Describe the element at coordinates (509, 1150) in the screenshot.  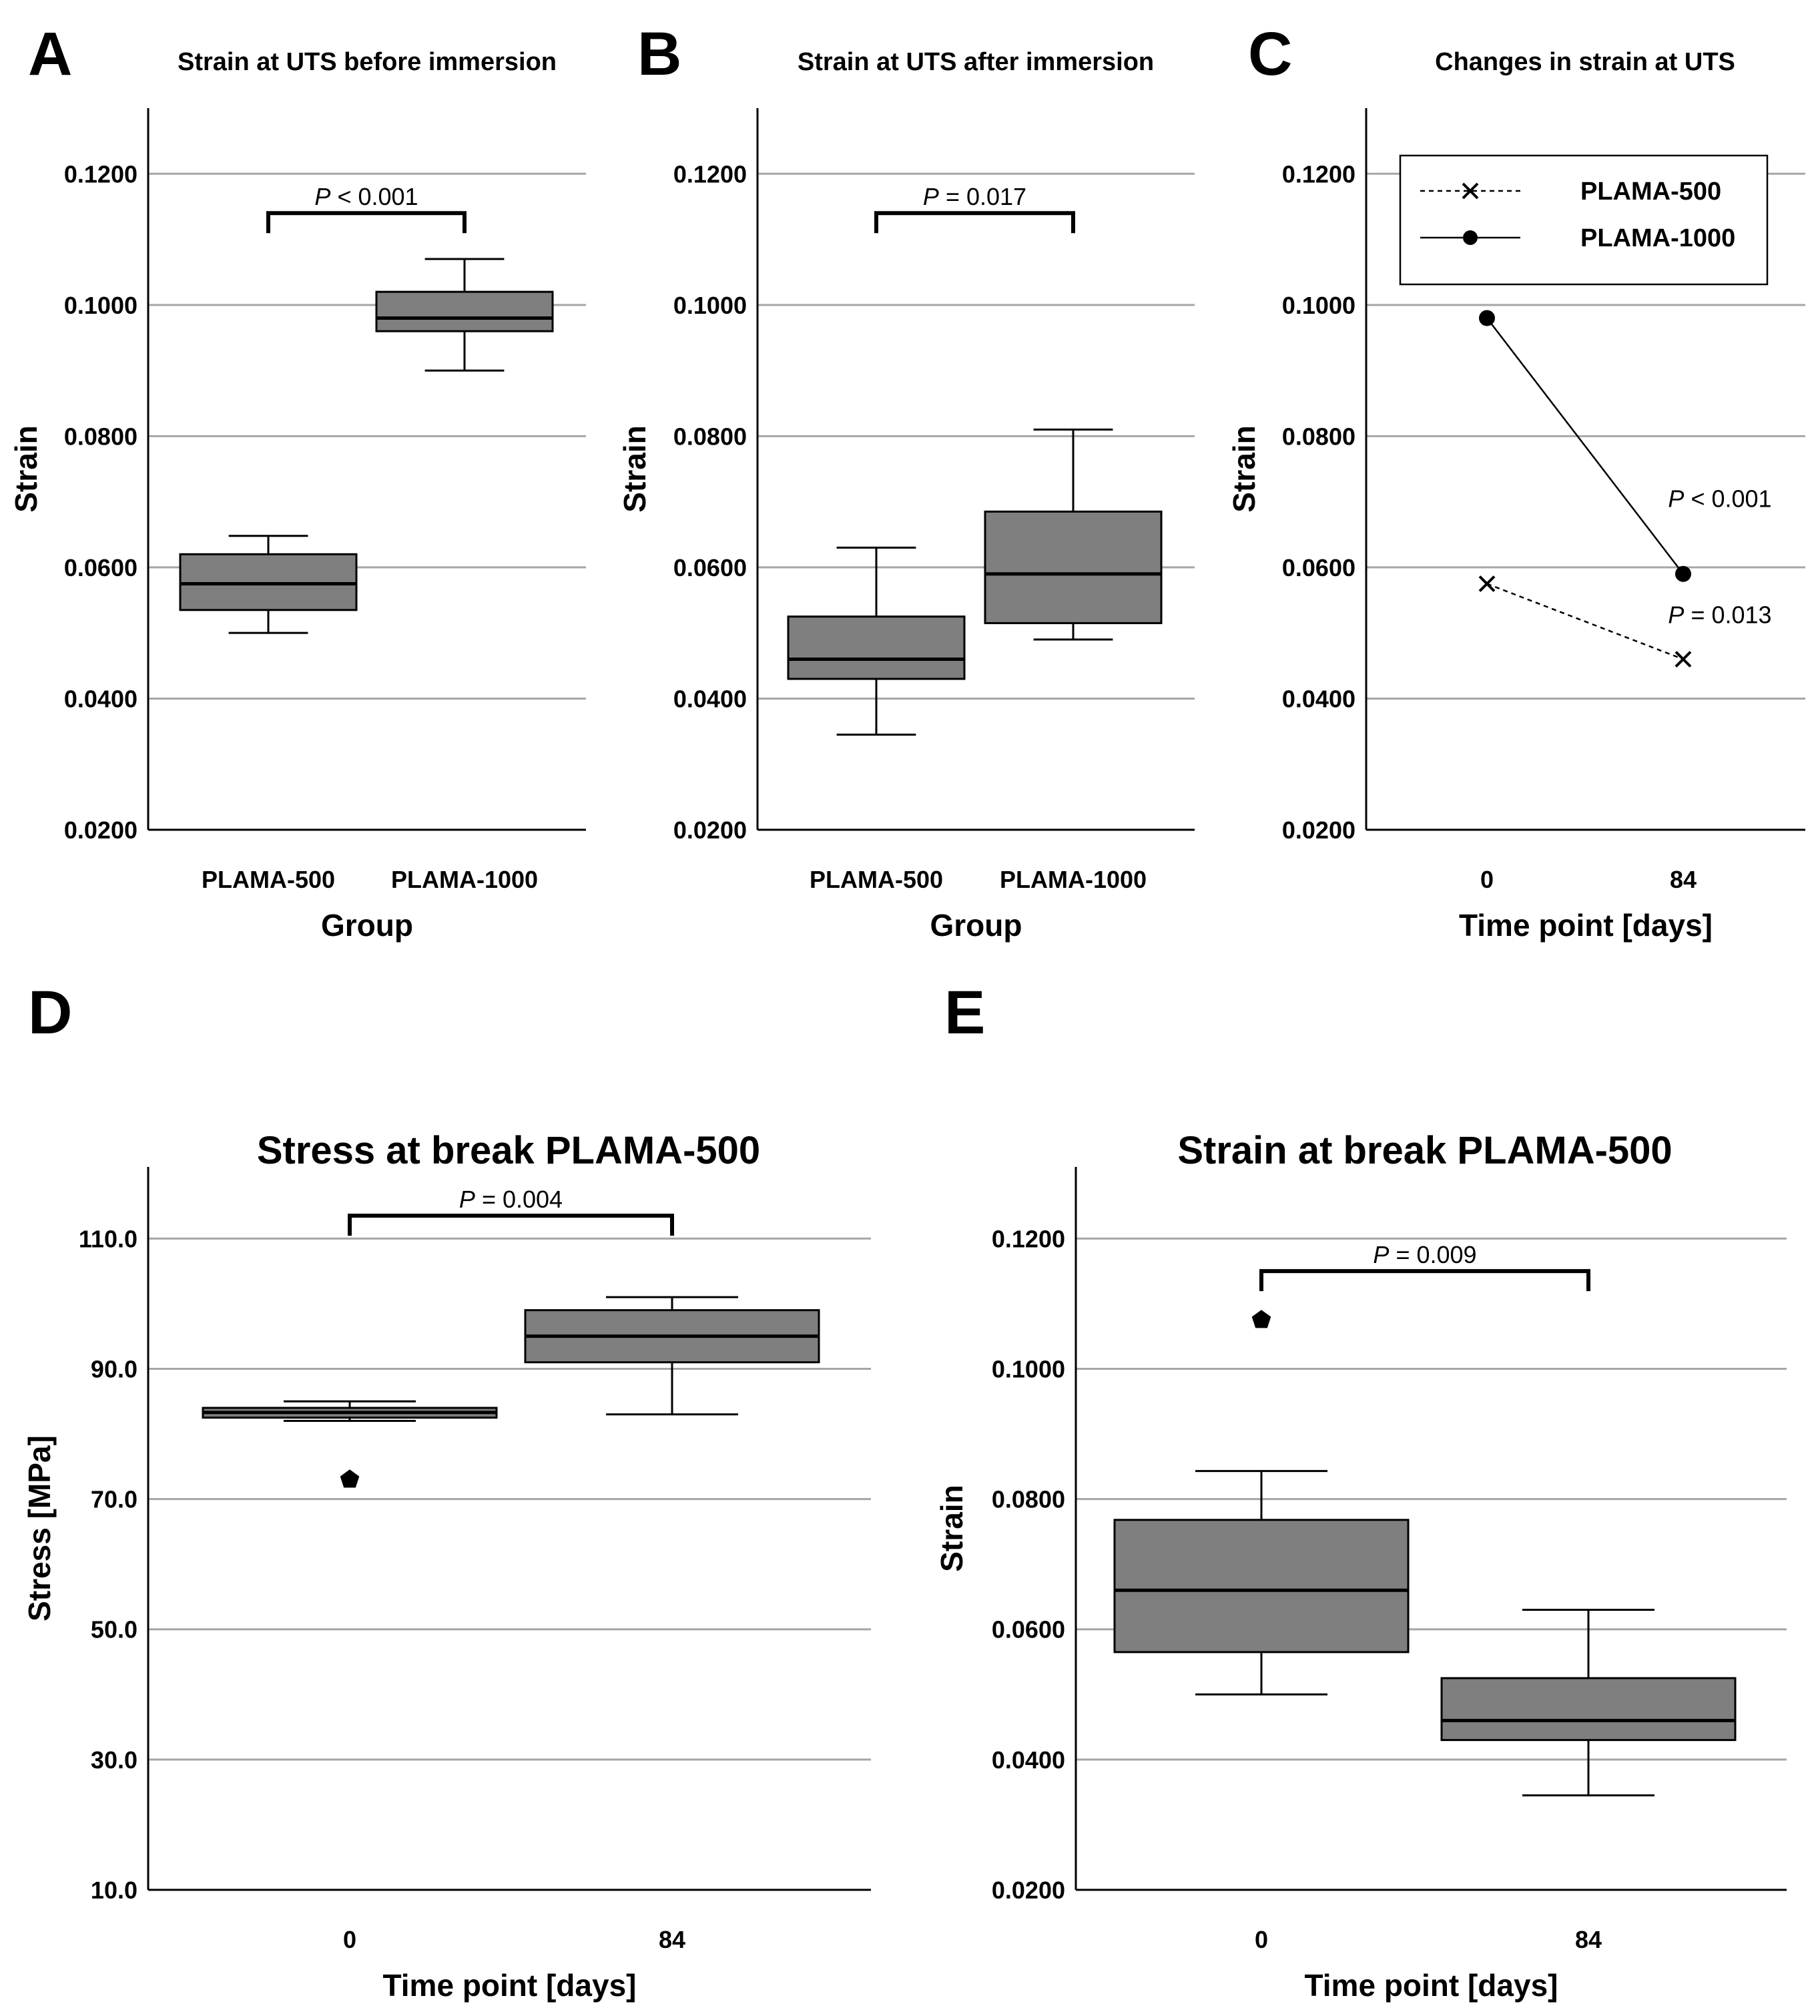
I see `chart-title: Stress at break PLAMA-500` at that location.